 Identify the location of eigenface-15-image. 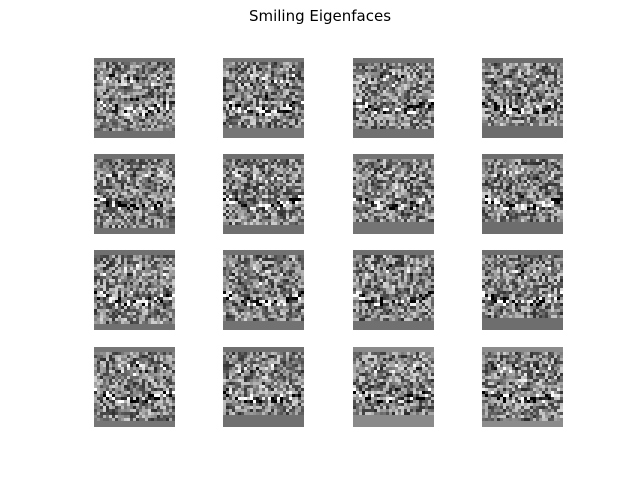
(393, 387).